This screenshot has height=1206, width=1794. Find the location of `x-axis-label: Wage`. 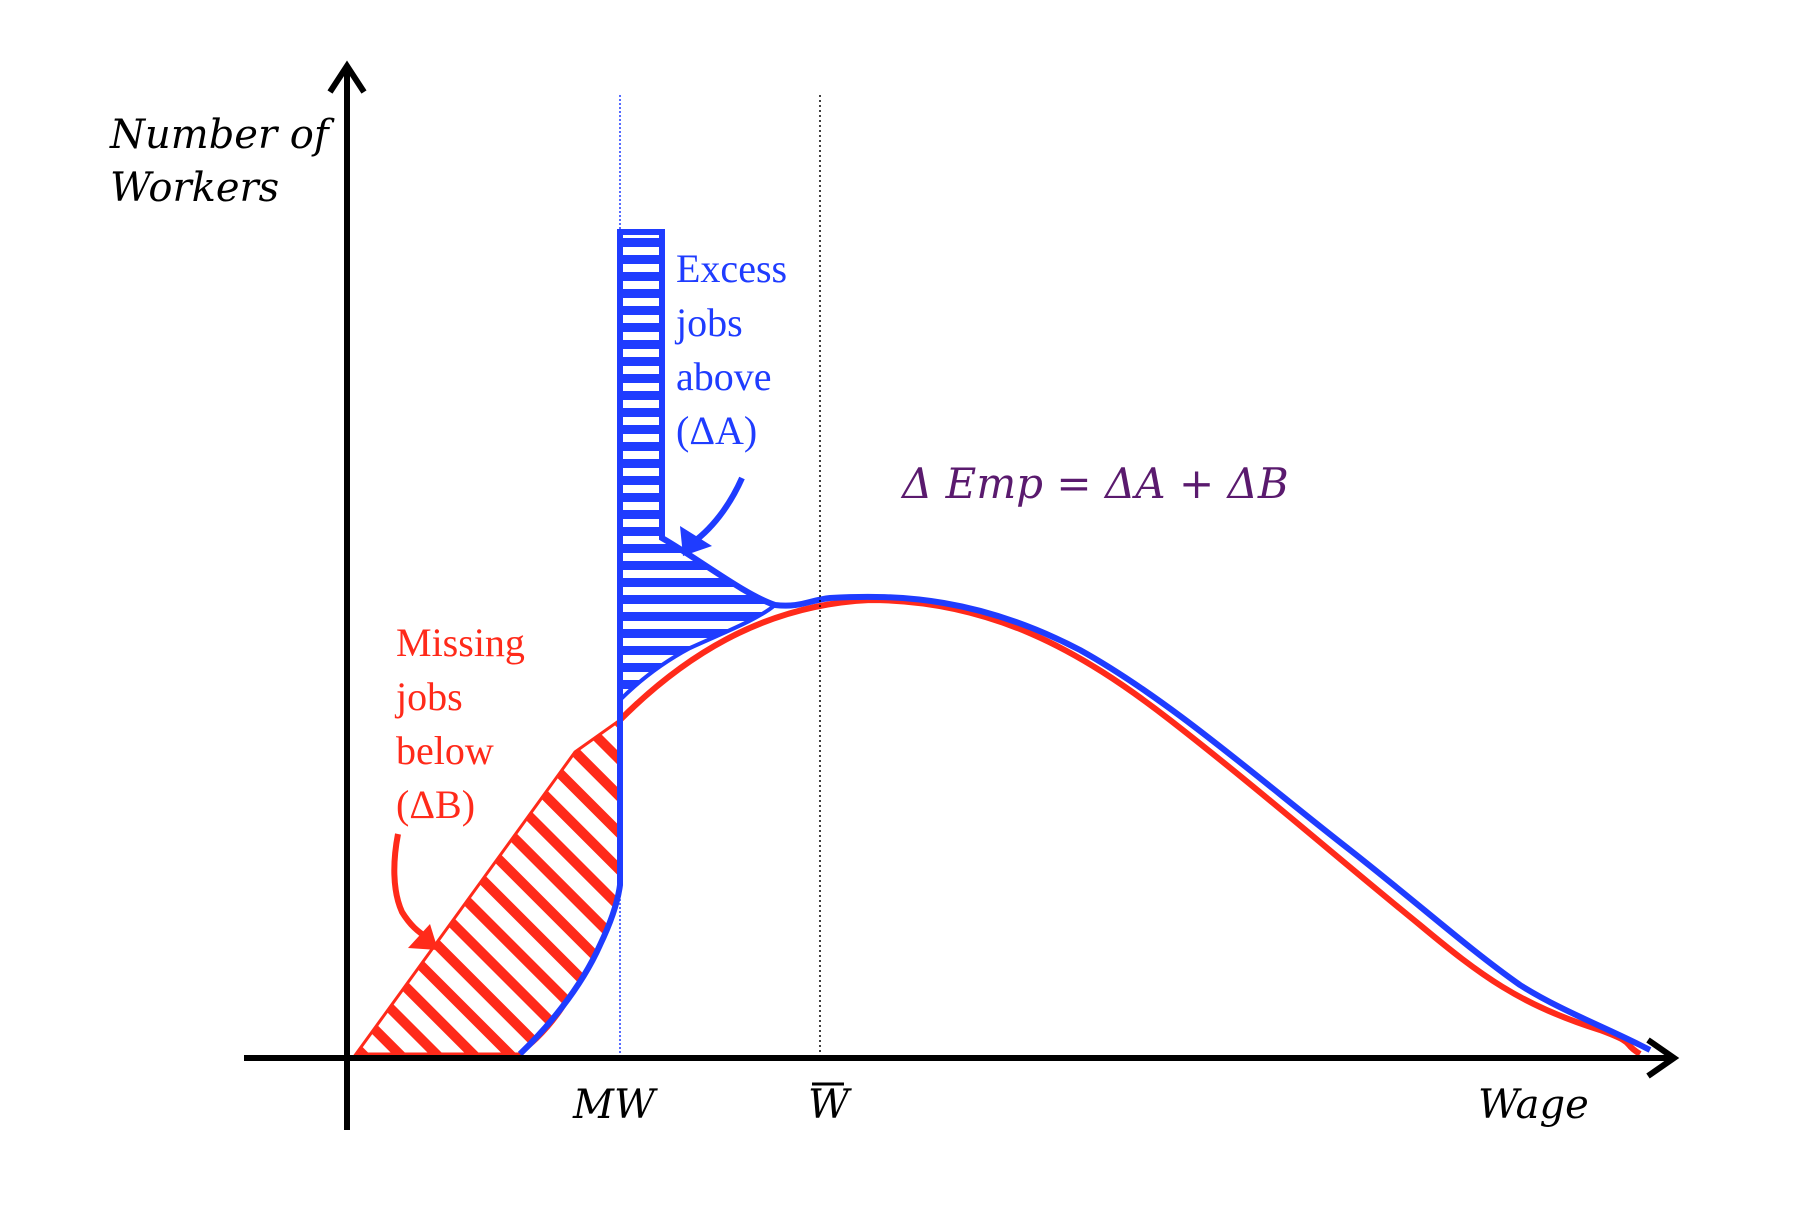

x-axis-label: Wage is located at coordinates (1533, 1105).